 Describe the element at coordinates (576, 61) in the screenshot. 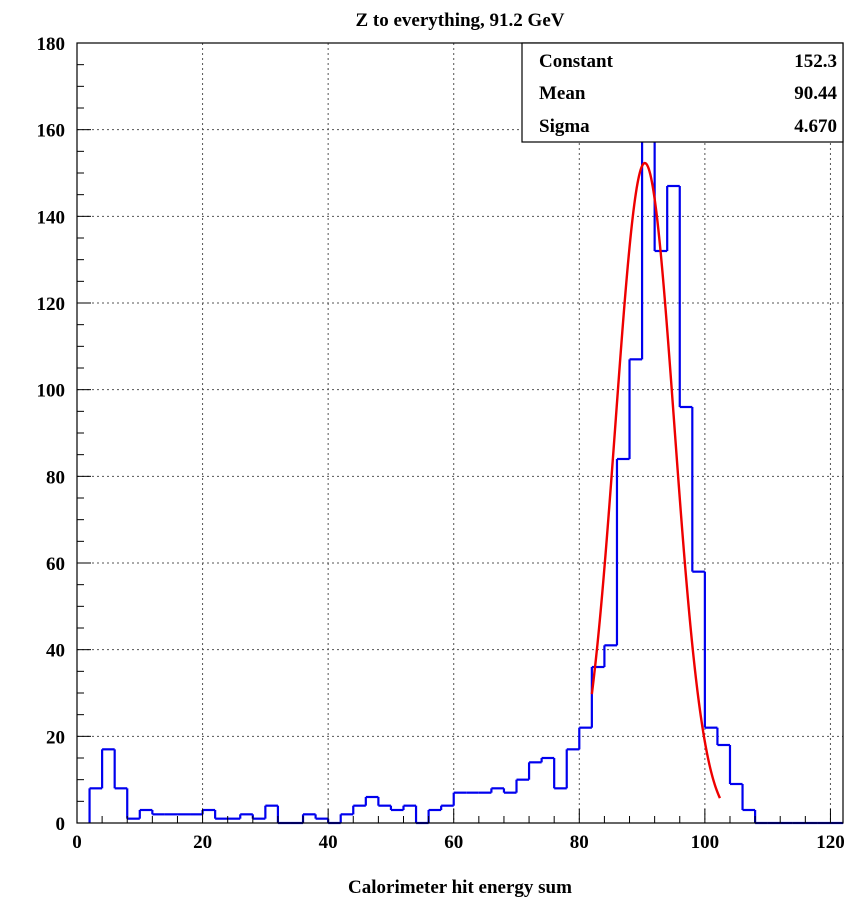

I see `stats-constant-label: Constant` at that location.